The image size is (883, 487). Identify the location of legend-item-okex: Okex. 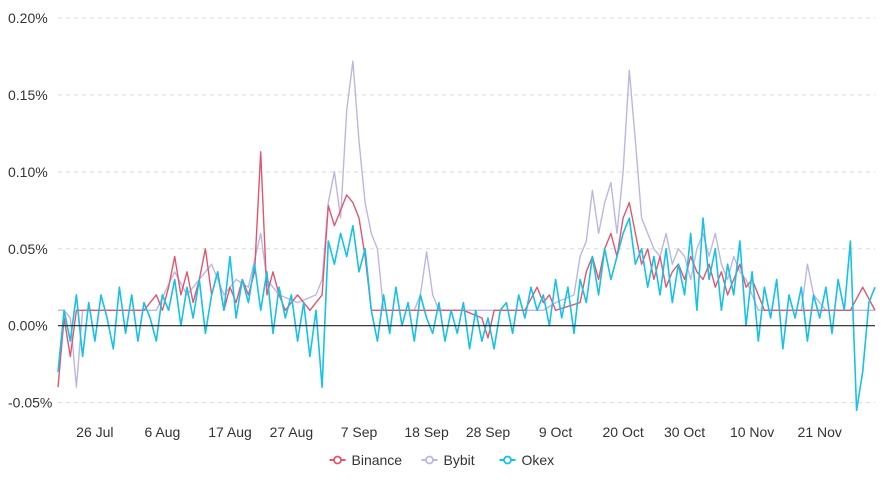
(527, 460).